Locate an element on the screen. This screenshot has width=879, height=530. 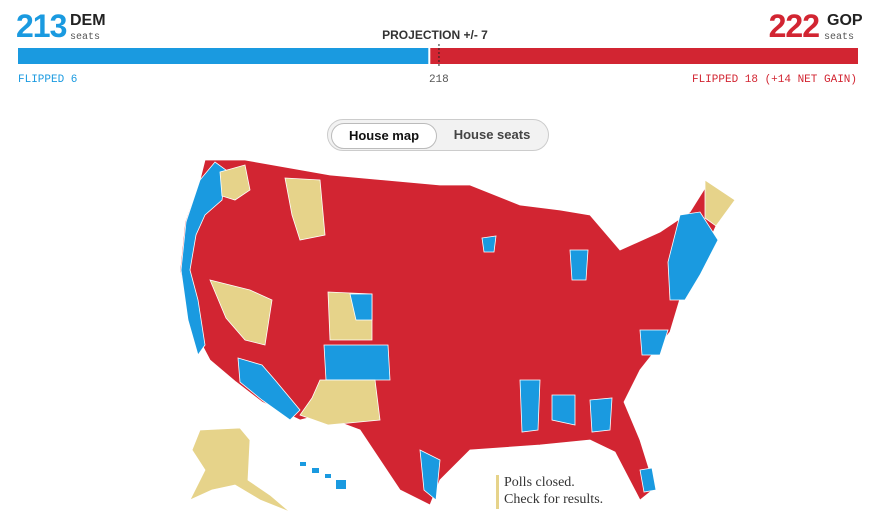
dem-hi is located at coordinates (323, 475).